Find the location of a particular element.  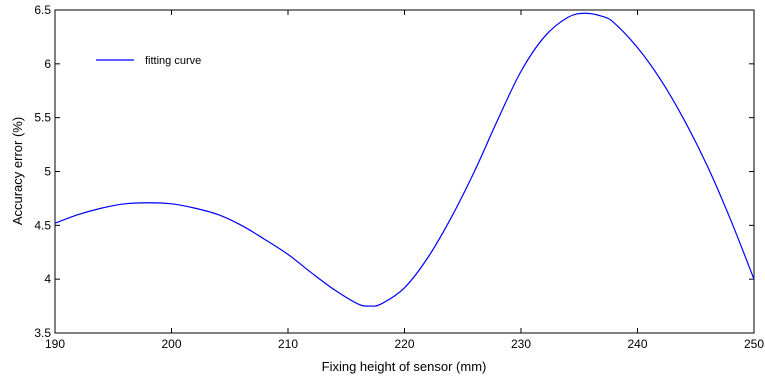

y-axis-title: Accuracy error (%) is located at coordinates (17, 171).